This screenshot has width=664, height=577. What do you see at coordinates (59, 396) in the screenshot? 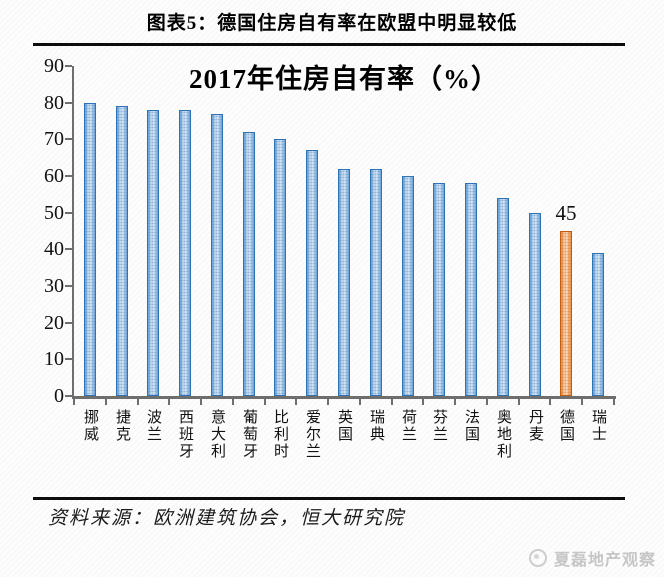
I see `y-axis-tick-label: 0` at bounding box center [59, 396].